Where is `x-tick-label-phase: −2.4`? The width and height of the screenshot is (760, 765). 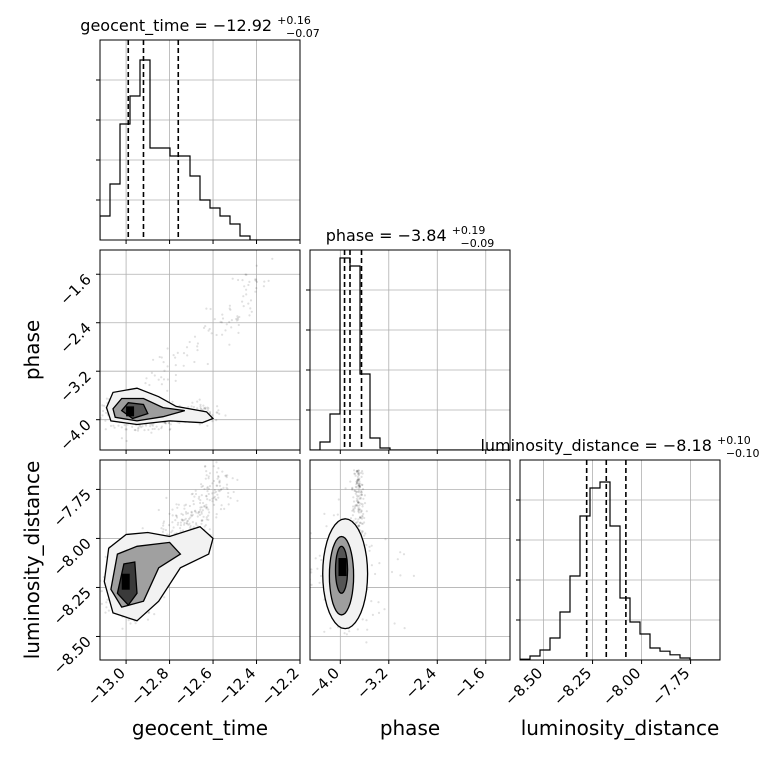 x-tick-label-phase: −2.4 is located at coordinates (421, 683).